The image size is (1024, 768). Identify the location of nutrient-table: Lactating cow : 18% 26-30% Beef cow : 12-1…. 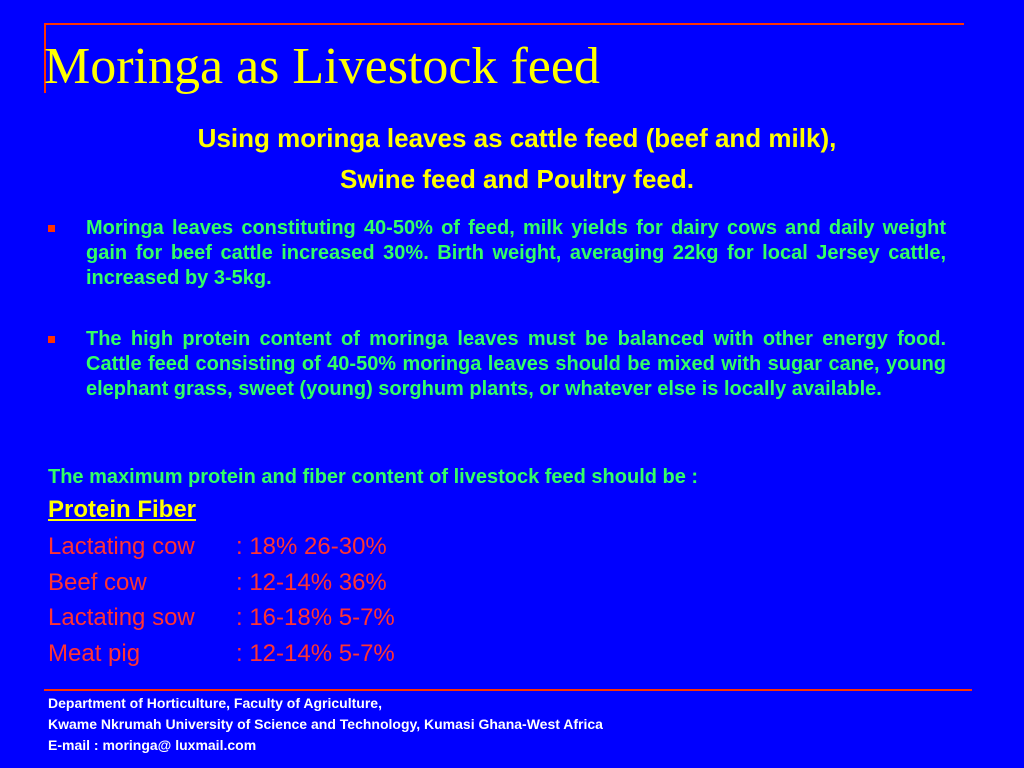
(348, 600).